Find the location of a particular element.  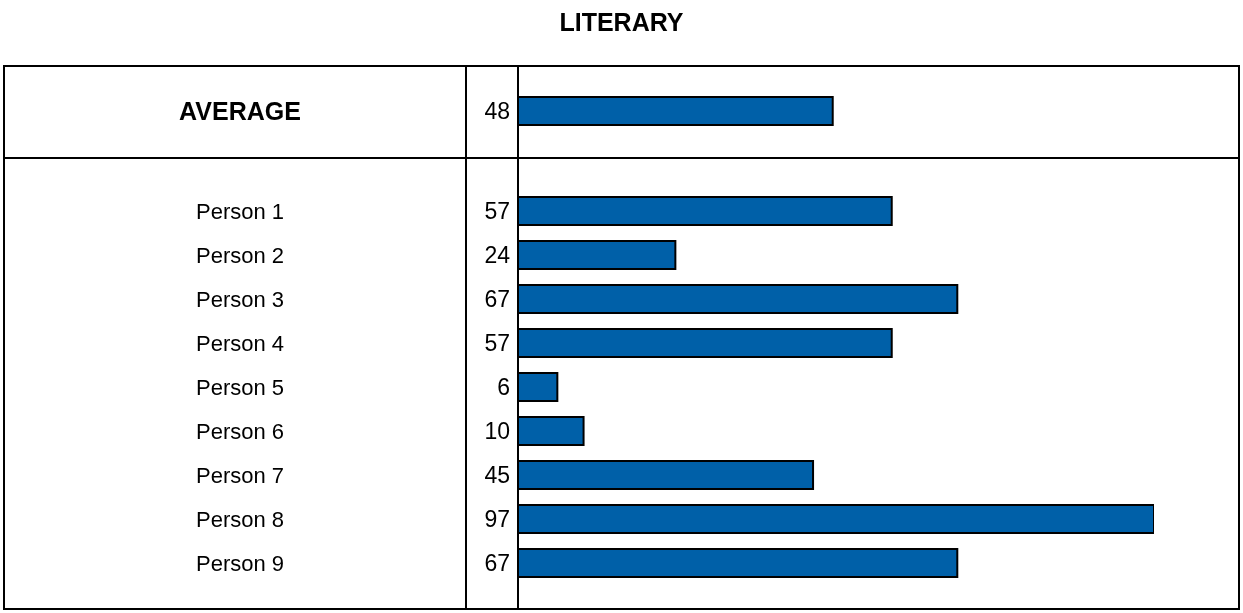

y-tick-label: Person 8 is located at coordinates (240, 519).